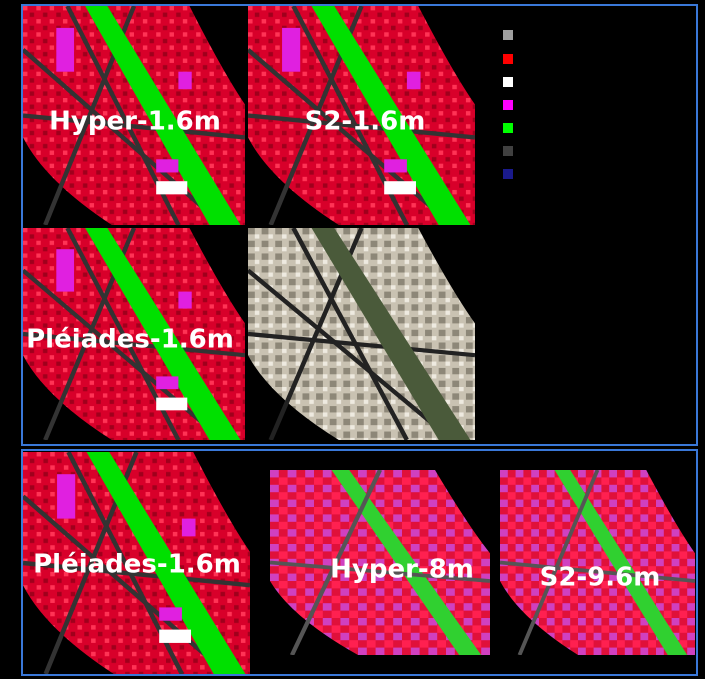 The height and width of the screenshot is (679, 705). I want to click on panel-label: S2-9.6m, so click(600, 578).